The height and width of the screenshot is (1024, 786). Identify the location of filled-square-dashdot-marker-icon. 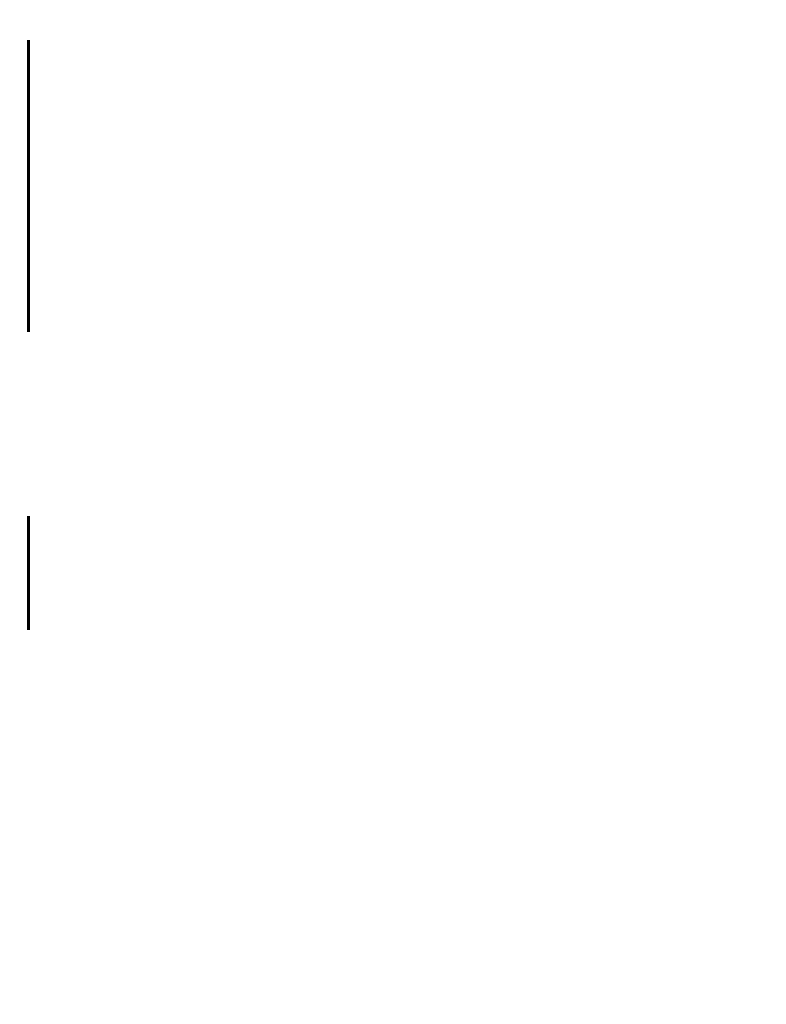
(156, 243).